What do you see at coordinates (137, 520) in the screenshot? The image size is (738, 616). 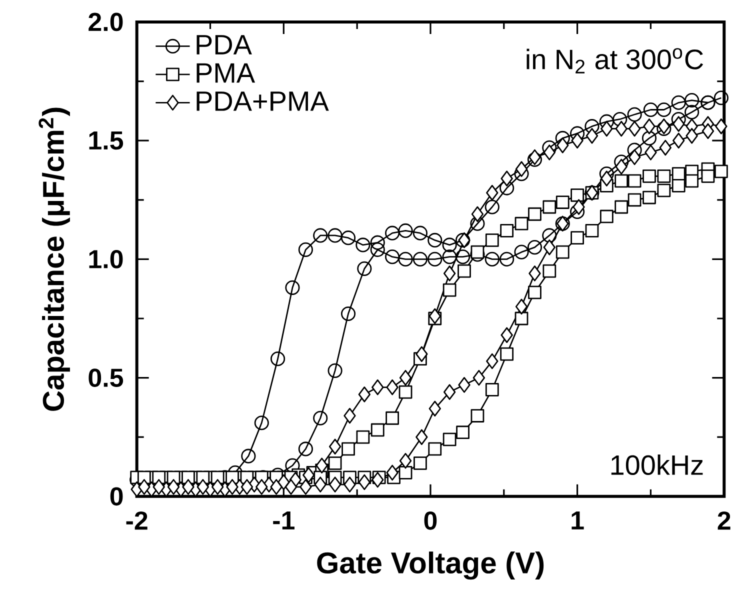 I see `x-tick-label: -2` at bounding box center [137, 520].